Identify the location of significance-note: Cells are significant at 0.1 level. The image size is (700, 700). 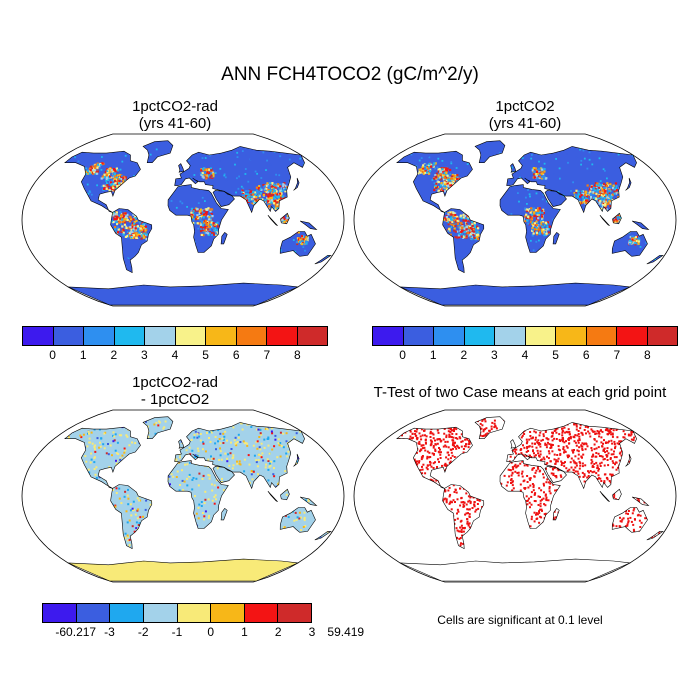
(520, 620).